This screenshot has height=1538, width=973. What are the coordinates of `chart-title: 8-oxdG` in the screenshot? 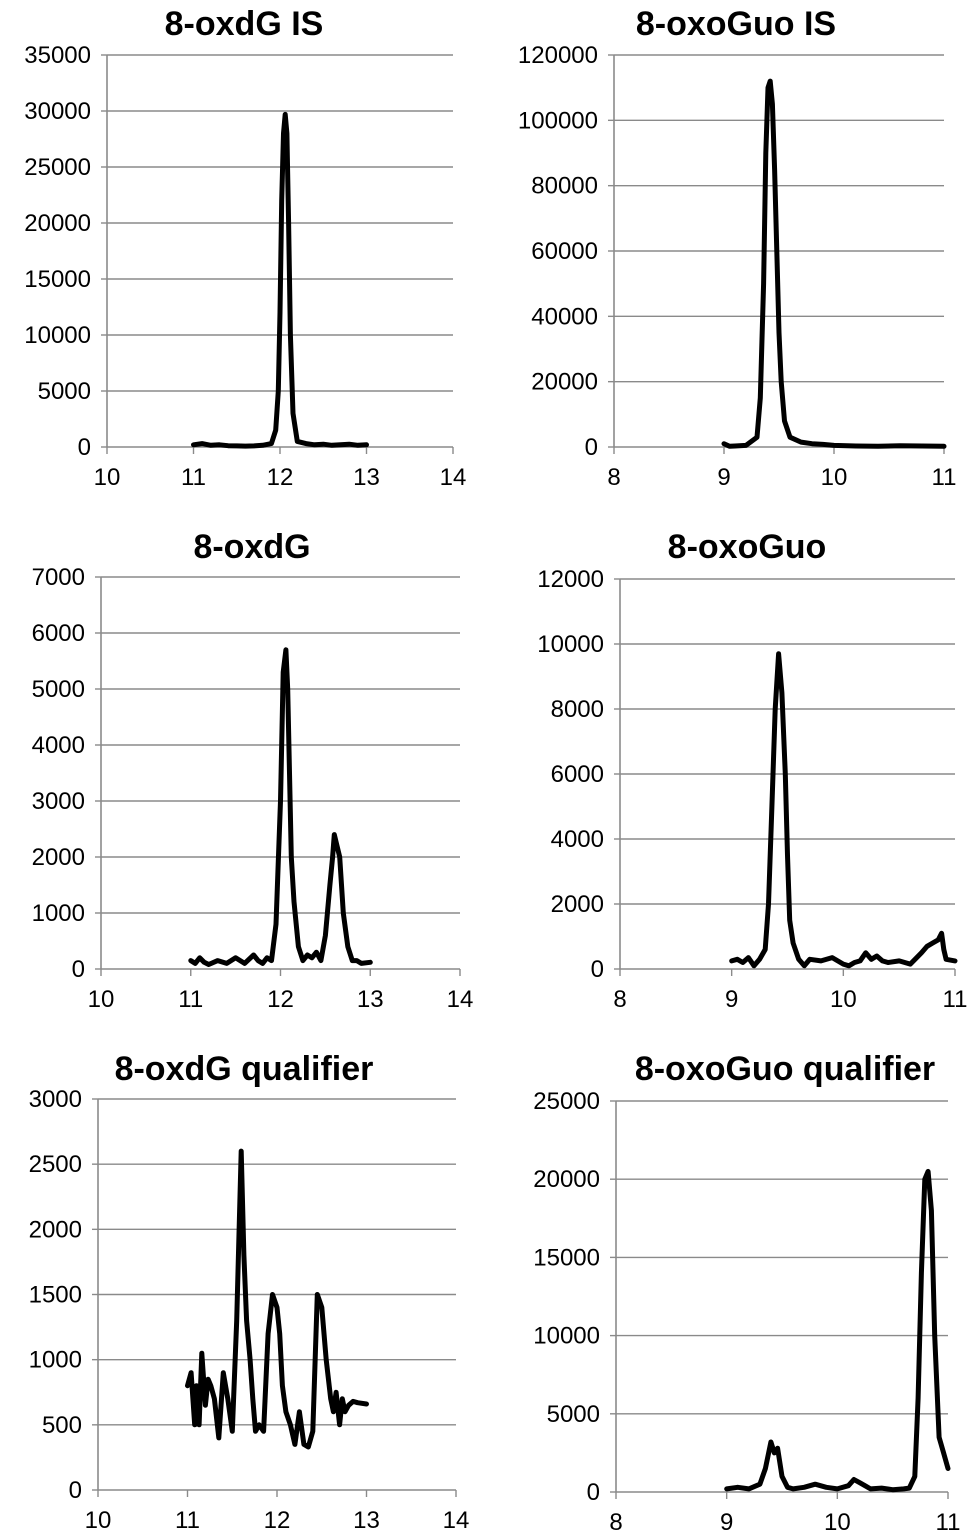 It's located at (251, 547).